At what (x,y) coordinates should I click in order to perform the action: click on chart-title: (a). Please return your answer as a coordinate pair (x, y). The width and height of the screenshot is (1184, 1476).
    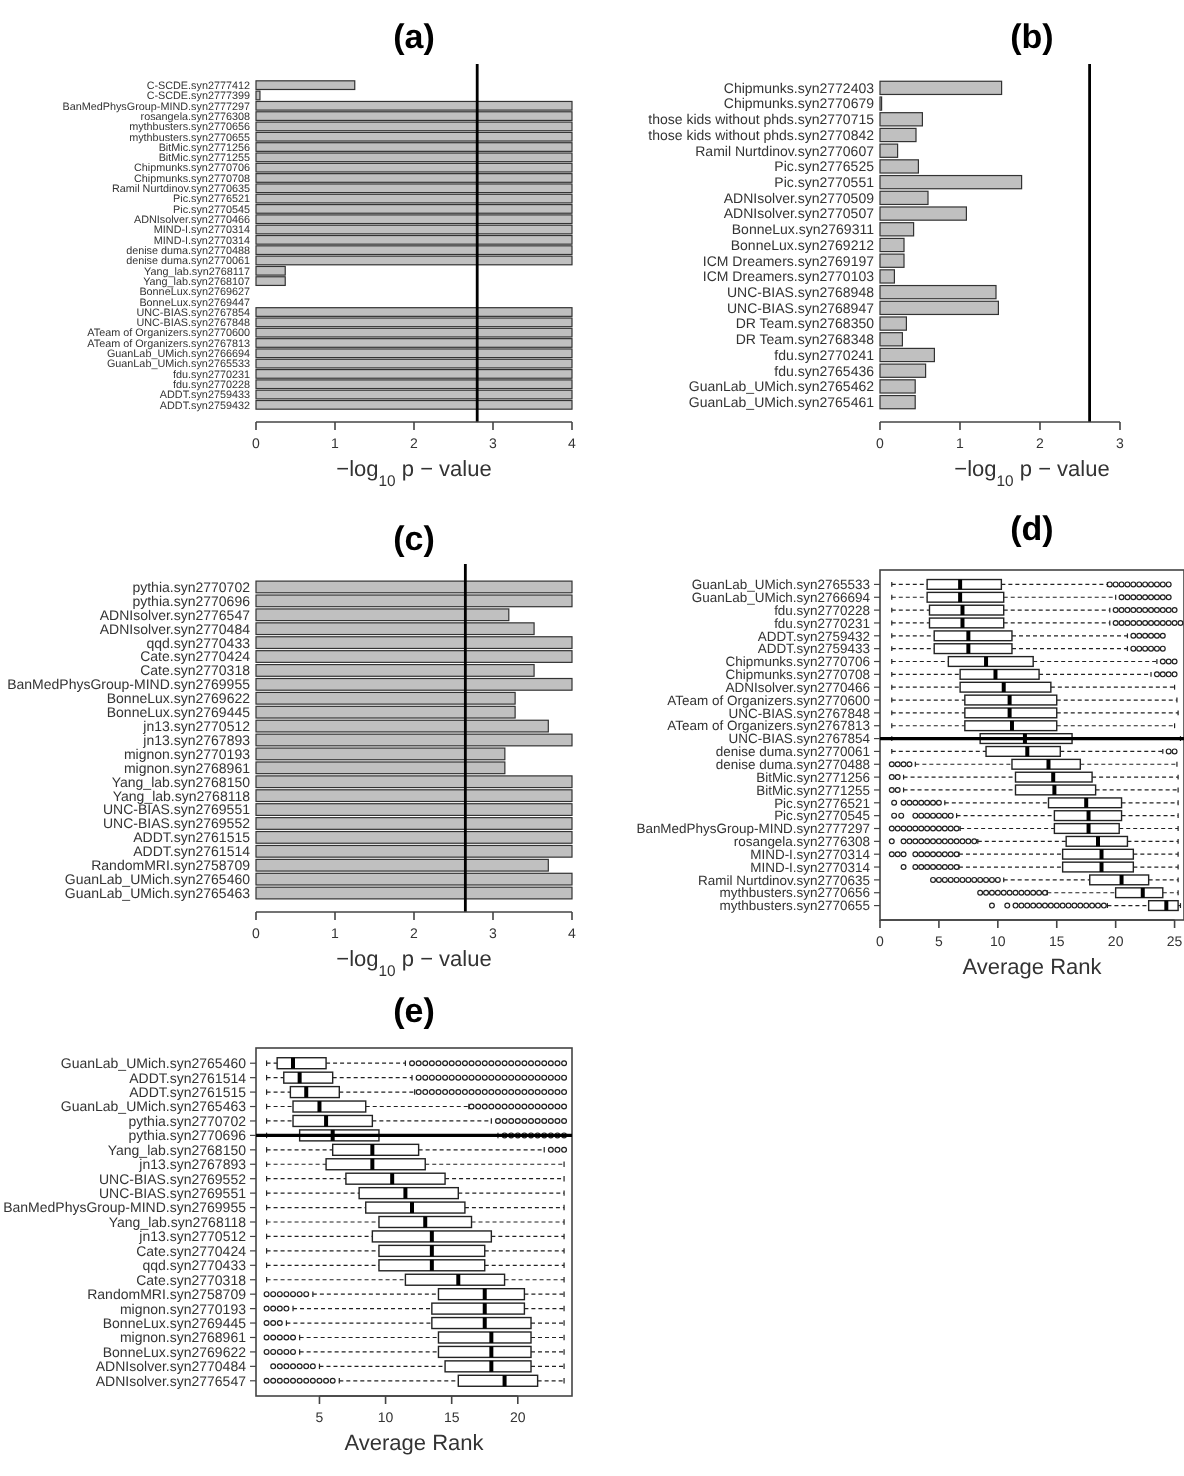
    Looking at the image, I should click on (414, 37).